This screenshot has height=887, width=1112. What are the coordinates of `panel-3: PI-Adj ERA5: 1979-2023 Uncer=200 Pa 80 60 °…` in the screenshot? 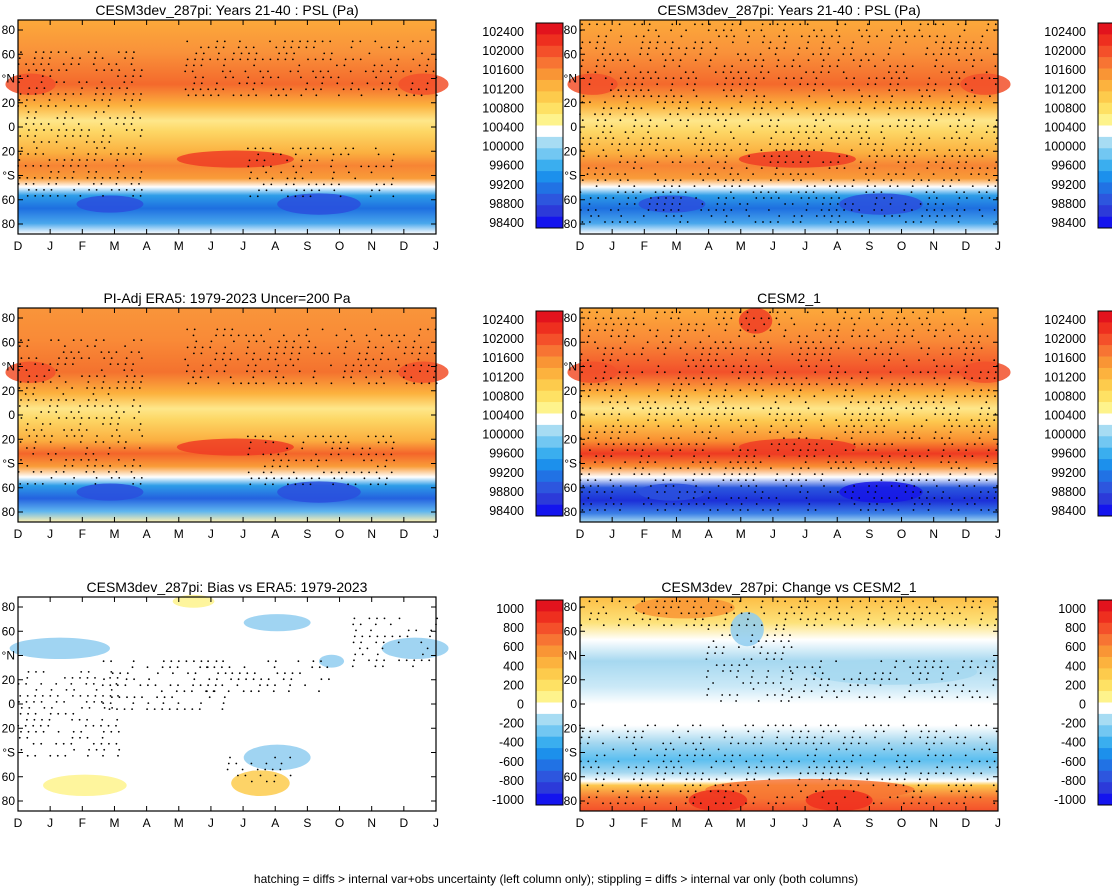 It's located at (283, 415).